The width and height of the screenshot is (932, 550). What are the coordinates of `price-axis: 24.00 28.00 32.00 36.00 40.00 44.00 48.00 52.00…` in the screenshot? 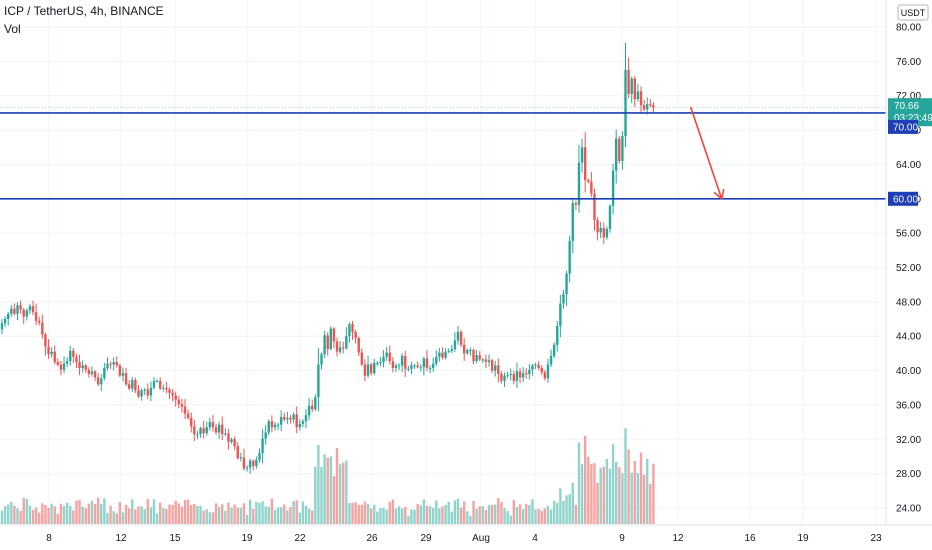 It's located at (908, 269).